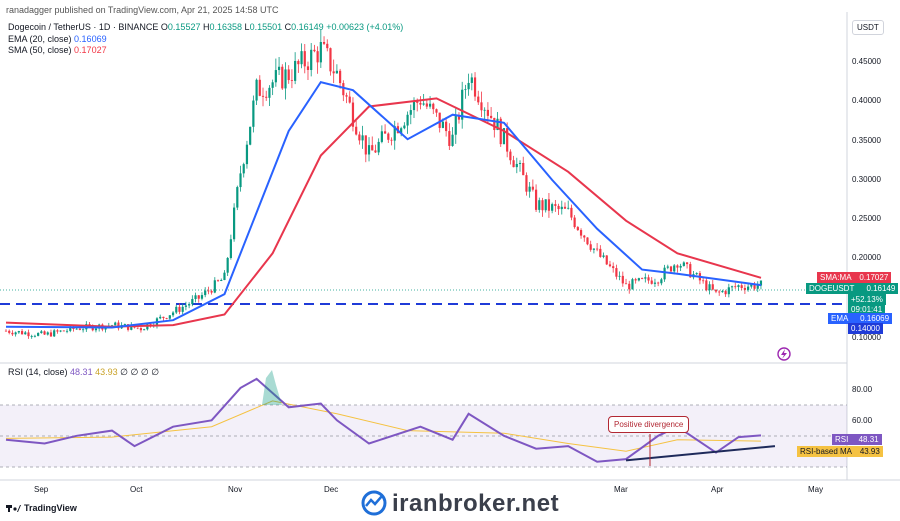  I want to click on price-tick: 0.40000, so click(866, 100).